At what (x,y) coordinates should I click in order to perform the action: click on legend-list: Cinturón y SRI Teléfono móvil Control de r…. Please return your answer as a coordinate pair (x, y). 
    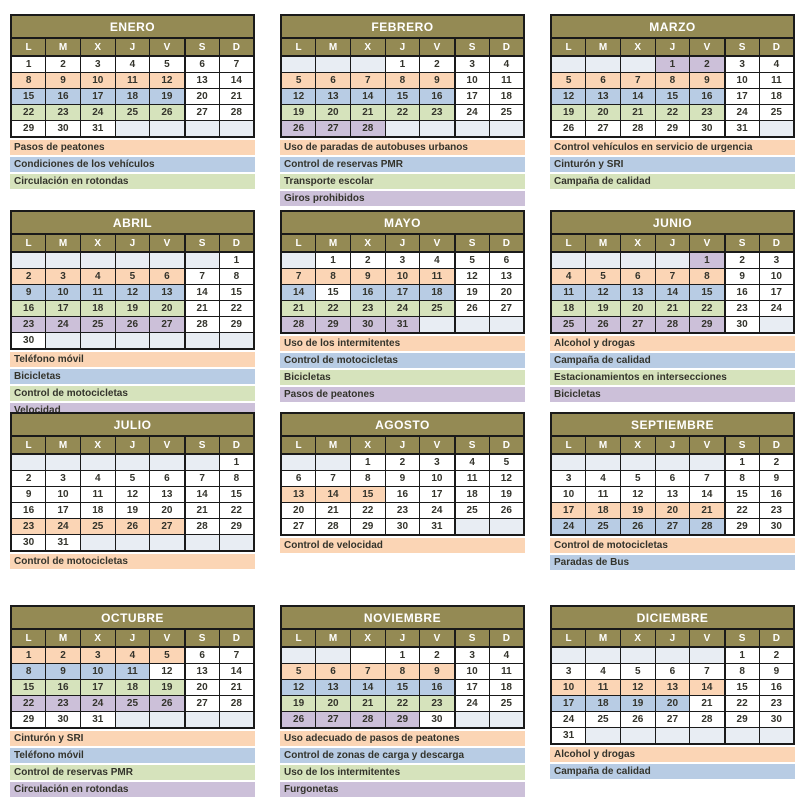
    Looking at the image, I should click on (132, 764).